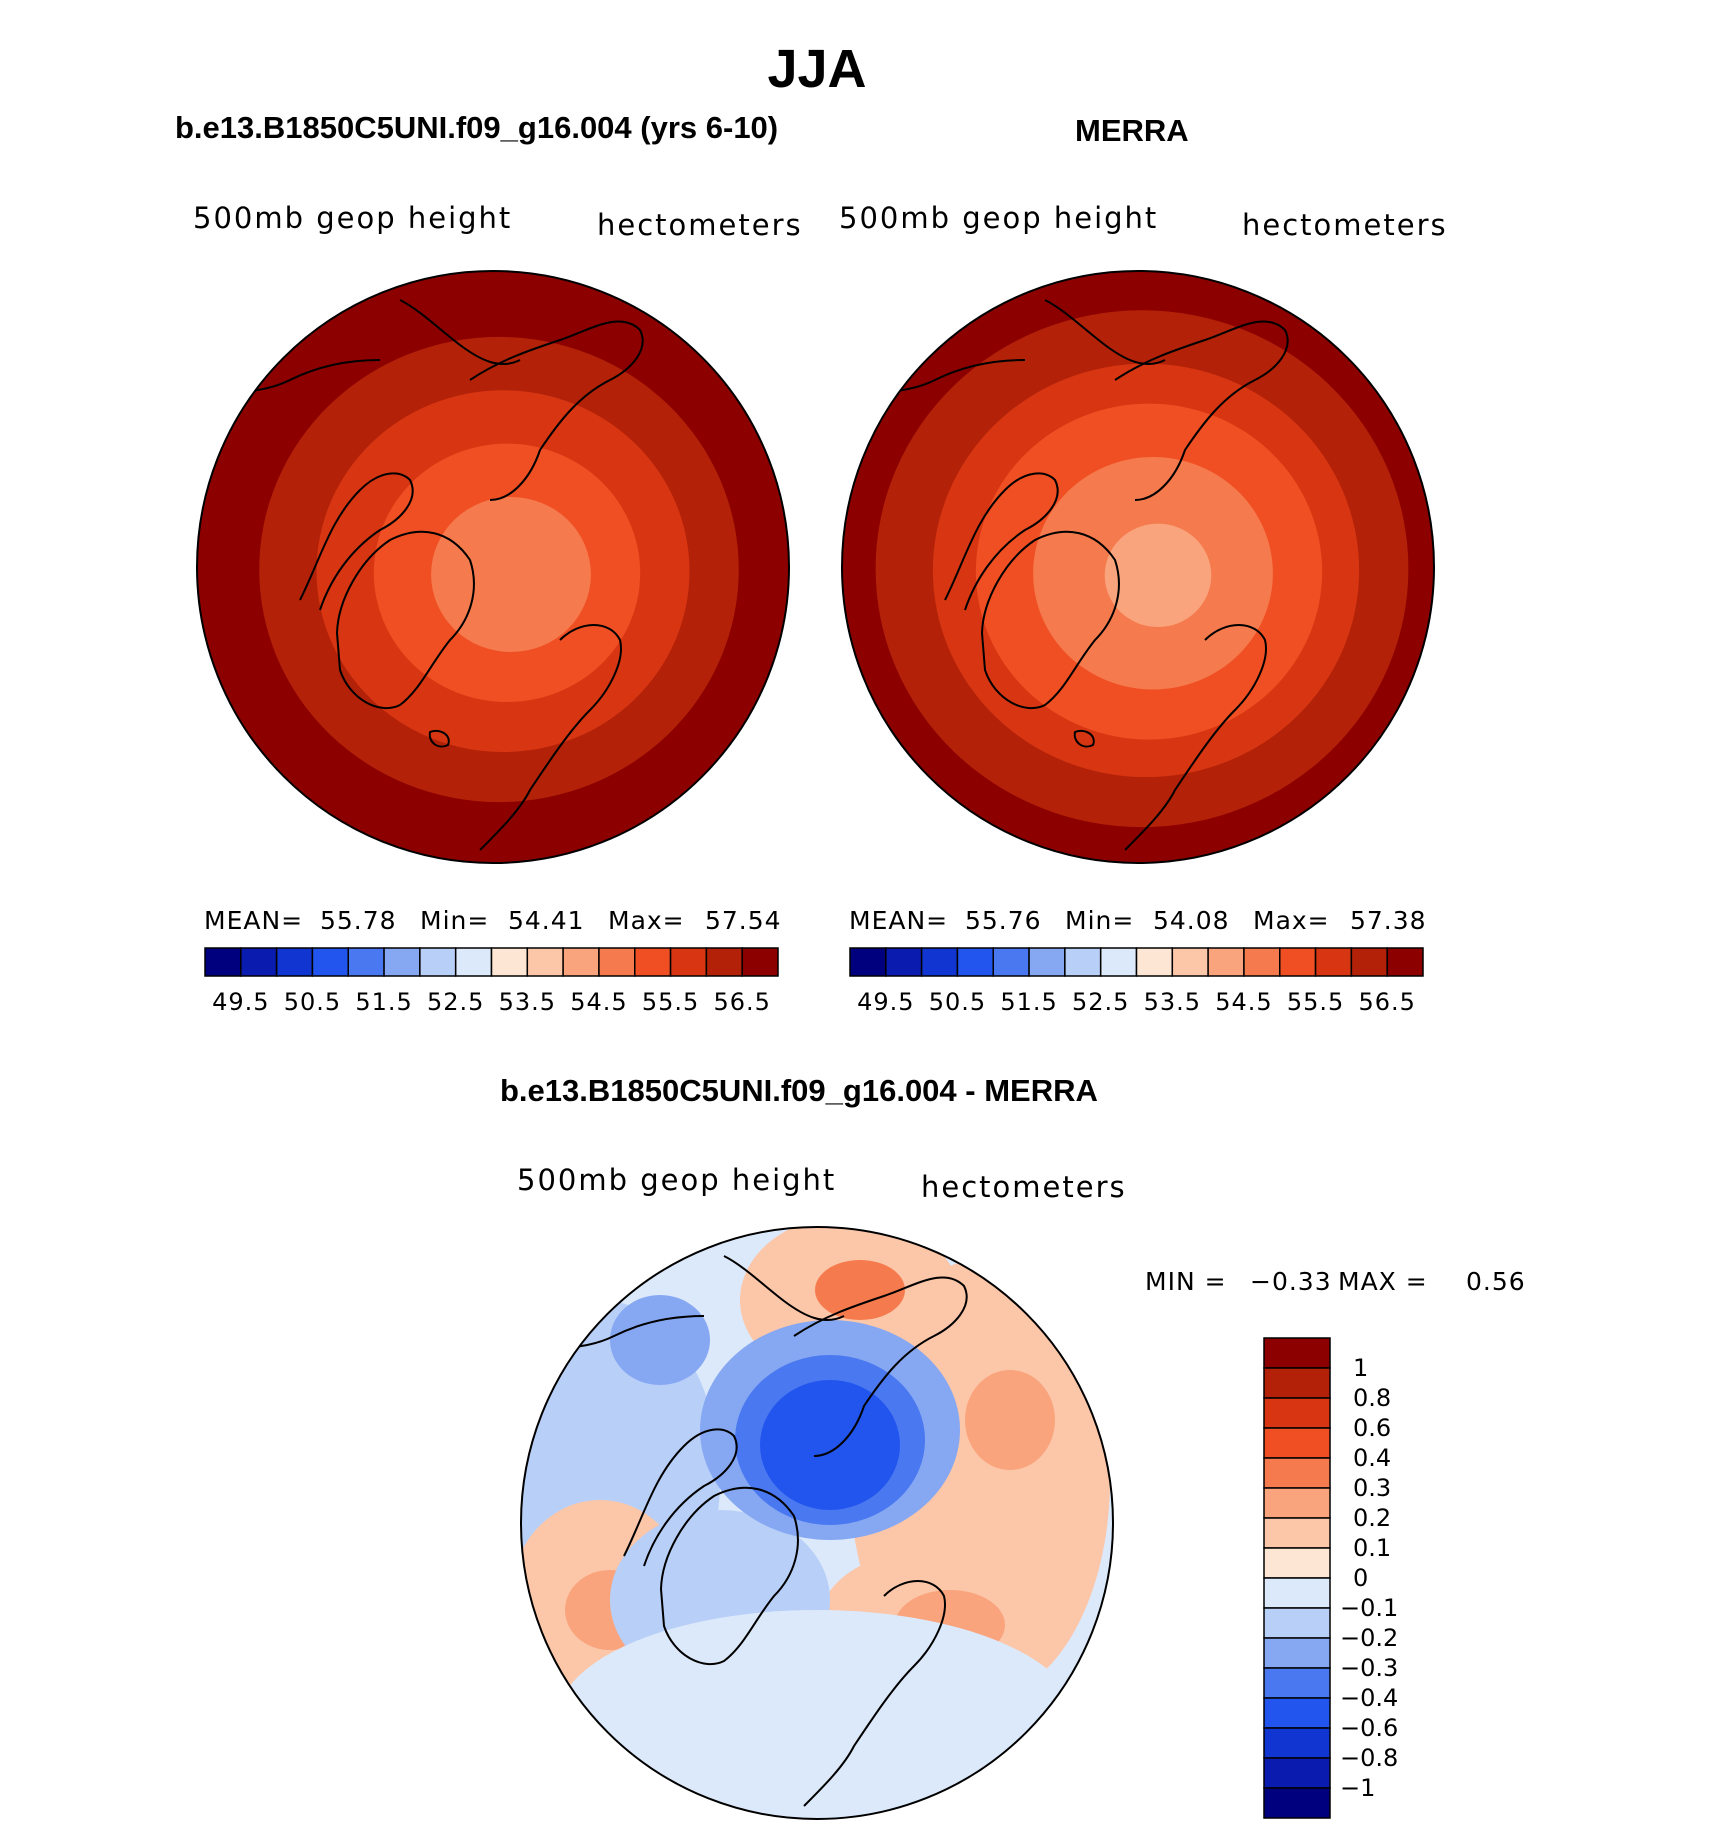 The height and width of the screenshot is (1839, 1710). Describe the element at coordinates (957, 1002) in the screenshot. I see `panel2-colorbar-tick-label: 50.5` at that location.